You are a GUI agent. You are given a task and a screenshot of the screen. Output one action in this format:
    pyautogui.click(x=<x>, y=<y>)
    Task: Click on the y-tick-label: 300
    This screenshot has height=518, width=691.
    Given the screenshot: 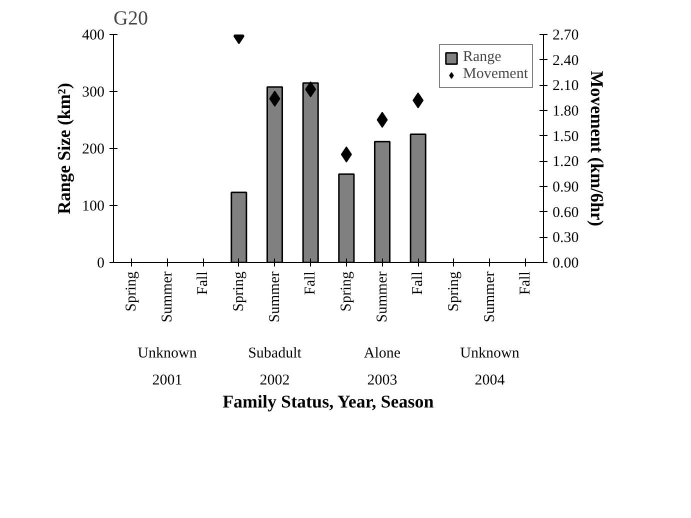 What is the action you would take?
    pyautogui.click(x=93, y=92)
    